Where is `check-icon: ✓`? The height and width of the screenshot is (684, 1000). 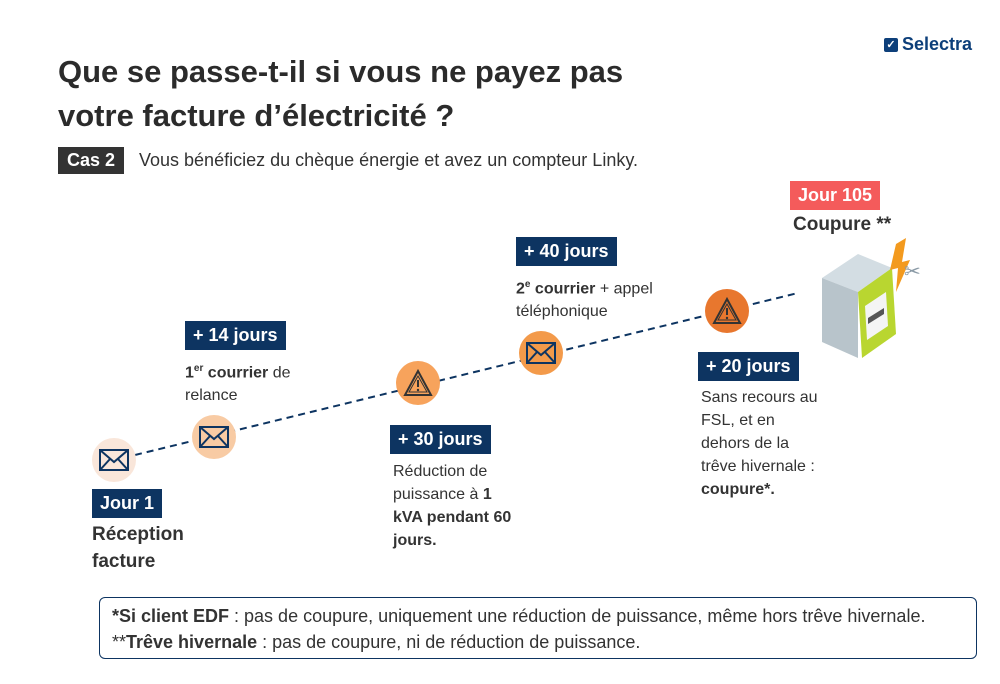 check-icon: ✓ is located at coordinates (891, 44).